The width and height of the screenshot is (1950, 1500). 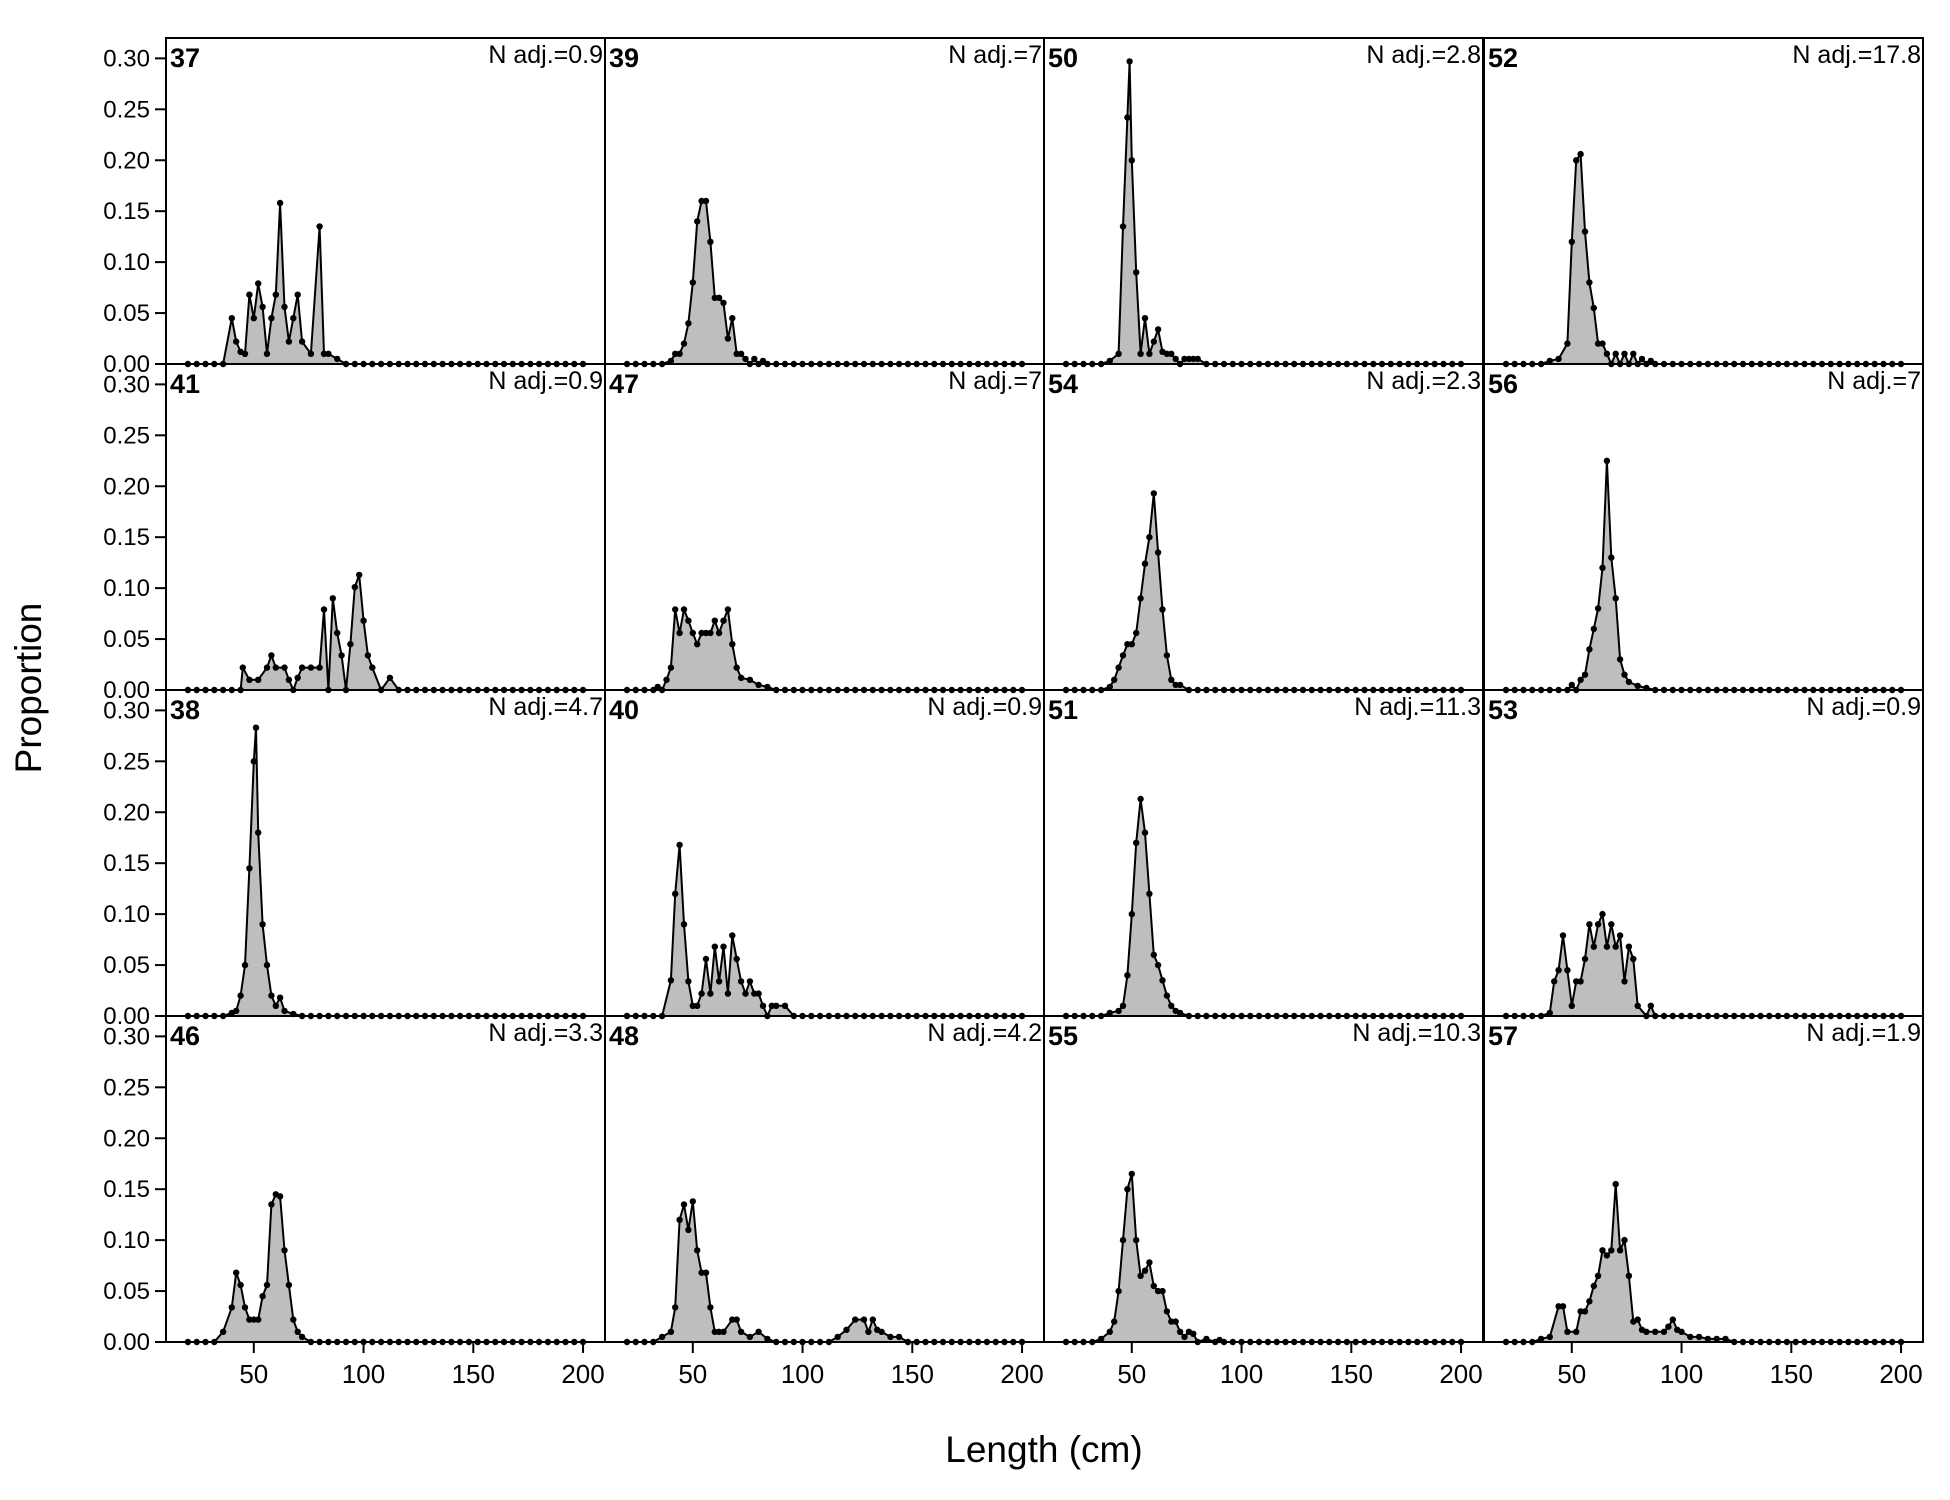 I want to click on y-tick-label: 0.00, so click(x=126, y=1016).